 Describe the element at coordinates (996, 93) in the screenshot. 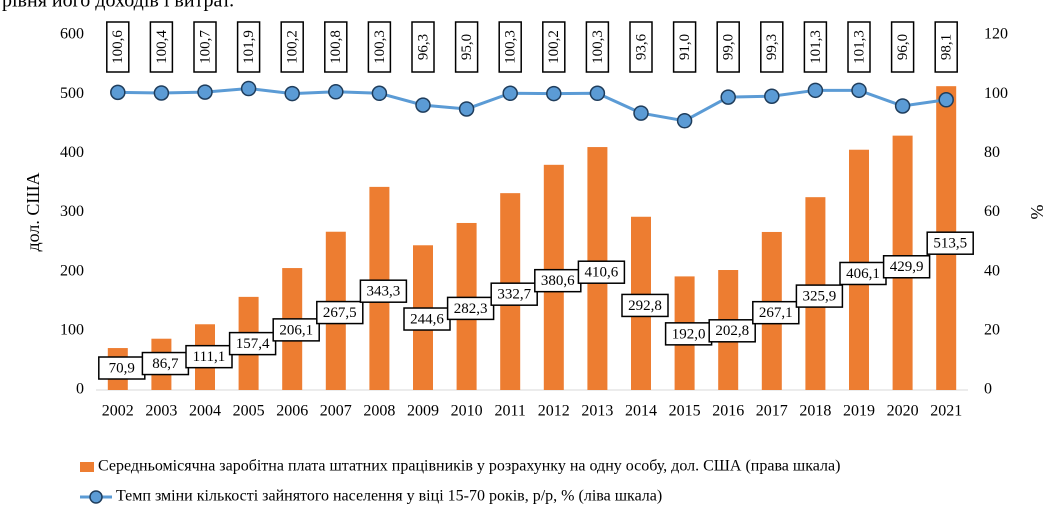

I see `y2-tick-label: 100` at that location.